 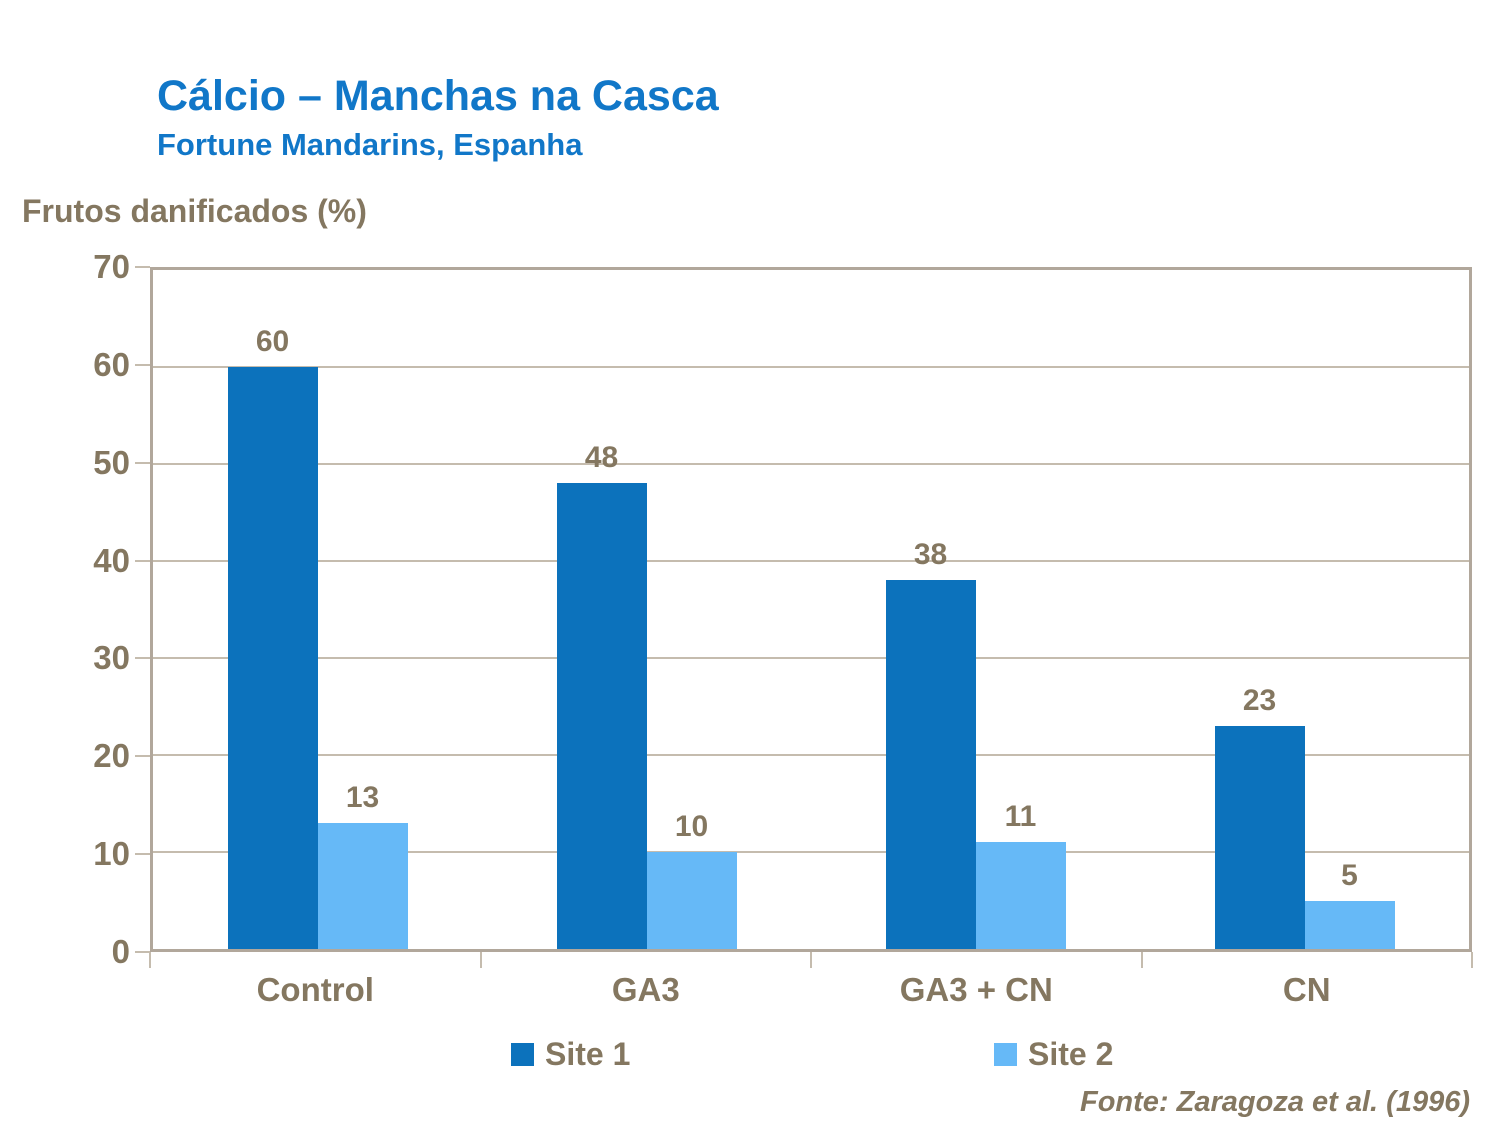 What do you see at coordinates (120, 951) in the screenshot?
I see `y-tick-label: 0` at bounding box center [120, 951].